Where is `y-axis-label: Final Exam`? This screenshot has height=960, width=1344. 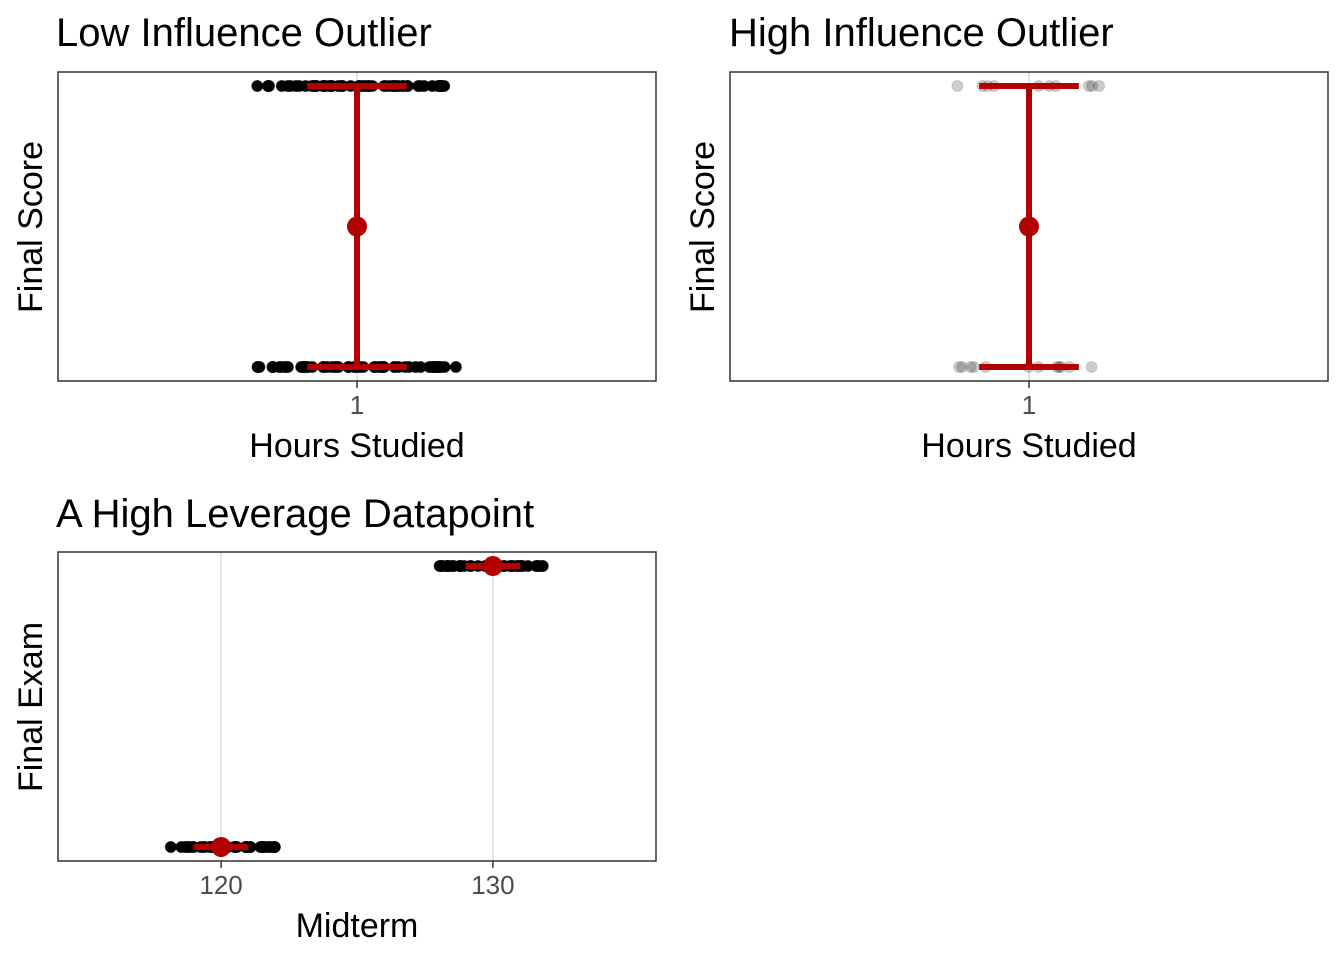 y-axis-label: Final Exam is located at coordinates (31, 707).